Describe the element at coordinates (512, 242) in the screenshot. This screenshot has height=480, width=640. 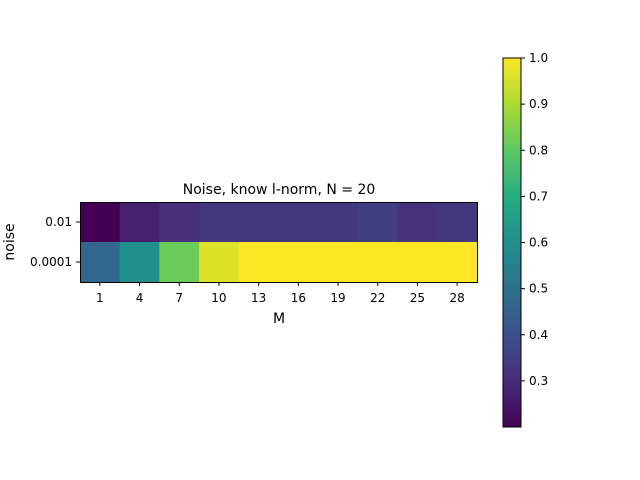
I see `colorbar` at that location.